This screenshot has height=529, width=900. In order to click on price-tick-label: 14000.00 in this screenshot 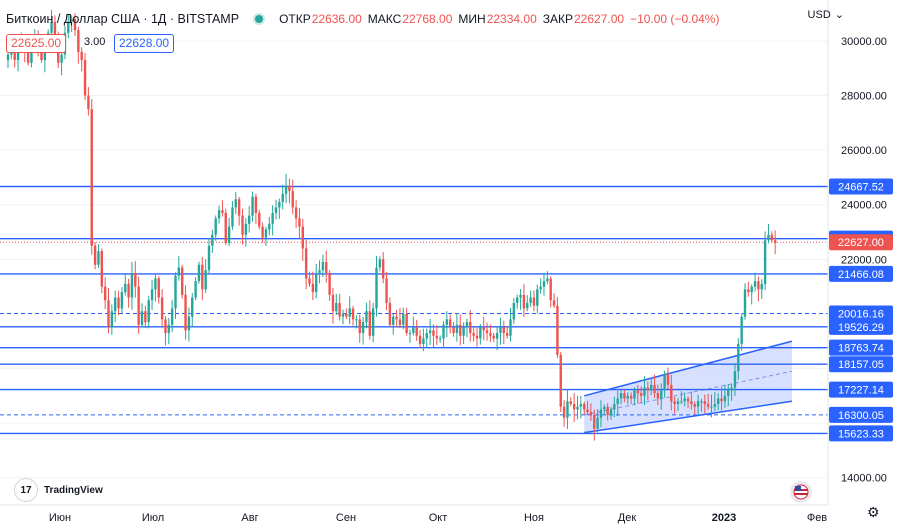, I will do `click(864, 479)`.